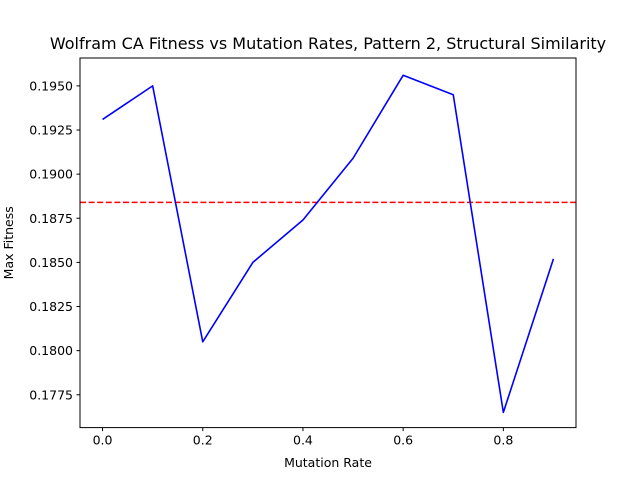 The width and height of the screenshot is (640, 480). I want to click on y-tick-label: 0.1900, so click(51, 174).